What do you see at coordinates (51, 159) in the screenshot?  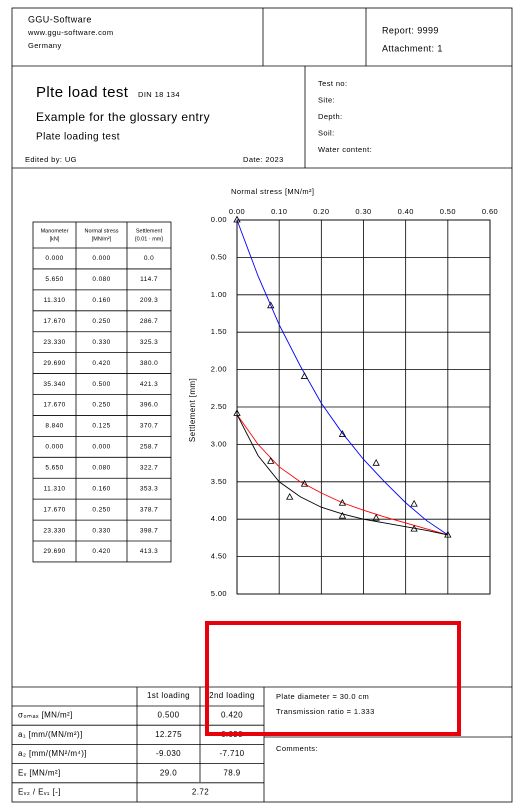 I see `edited-by: Edited by: UG` at bounding box center [51, 159].